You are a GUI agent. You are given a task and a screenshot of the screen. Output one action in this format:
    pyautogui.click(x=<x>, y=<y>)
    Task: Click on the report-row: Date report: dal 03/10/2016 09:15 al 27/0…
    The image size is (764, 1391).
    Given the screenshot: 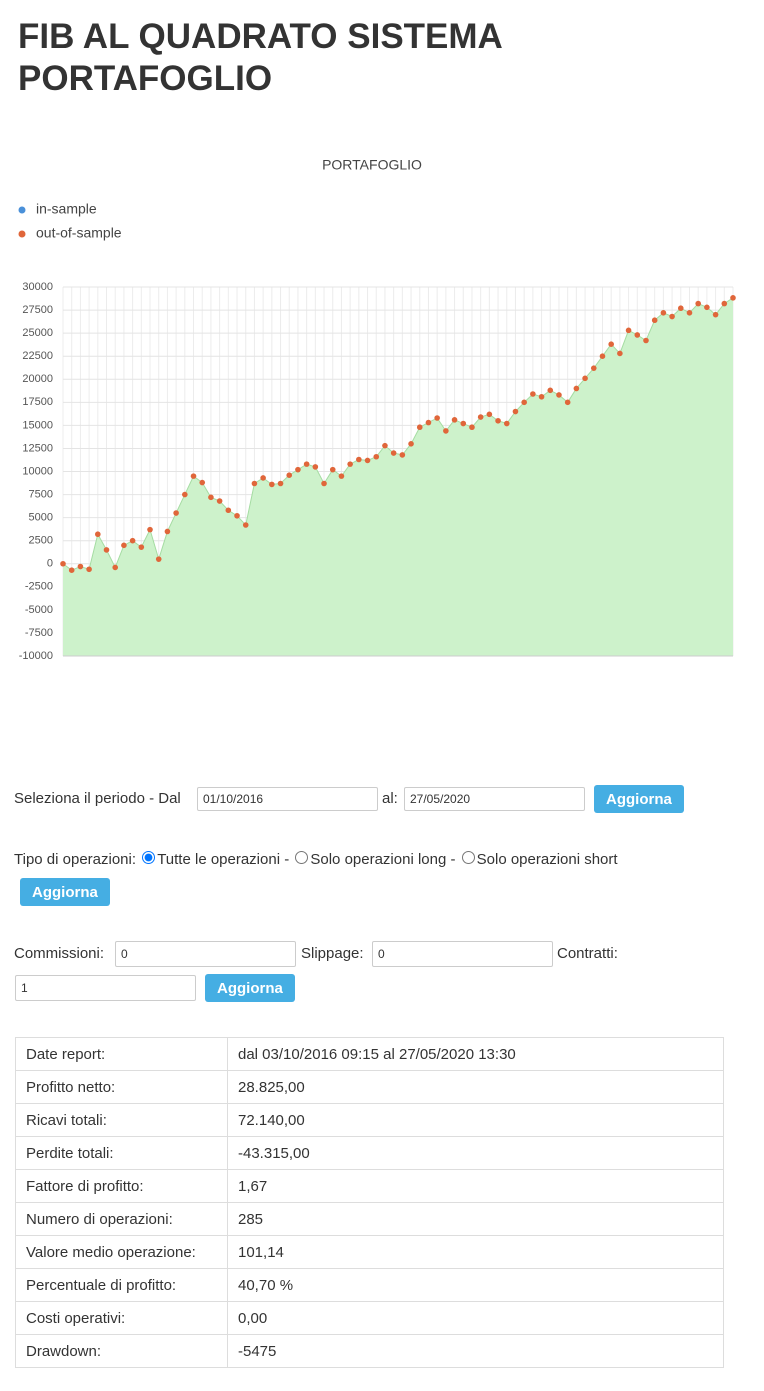 What is the action you would take?
    pyautogui.click(x=369, y=1054)
    